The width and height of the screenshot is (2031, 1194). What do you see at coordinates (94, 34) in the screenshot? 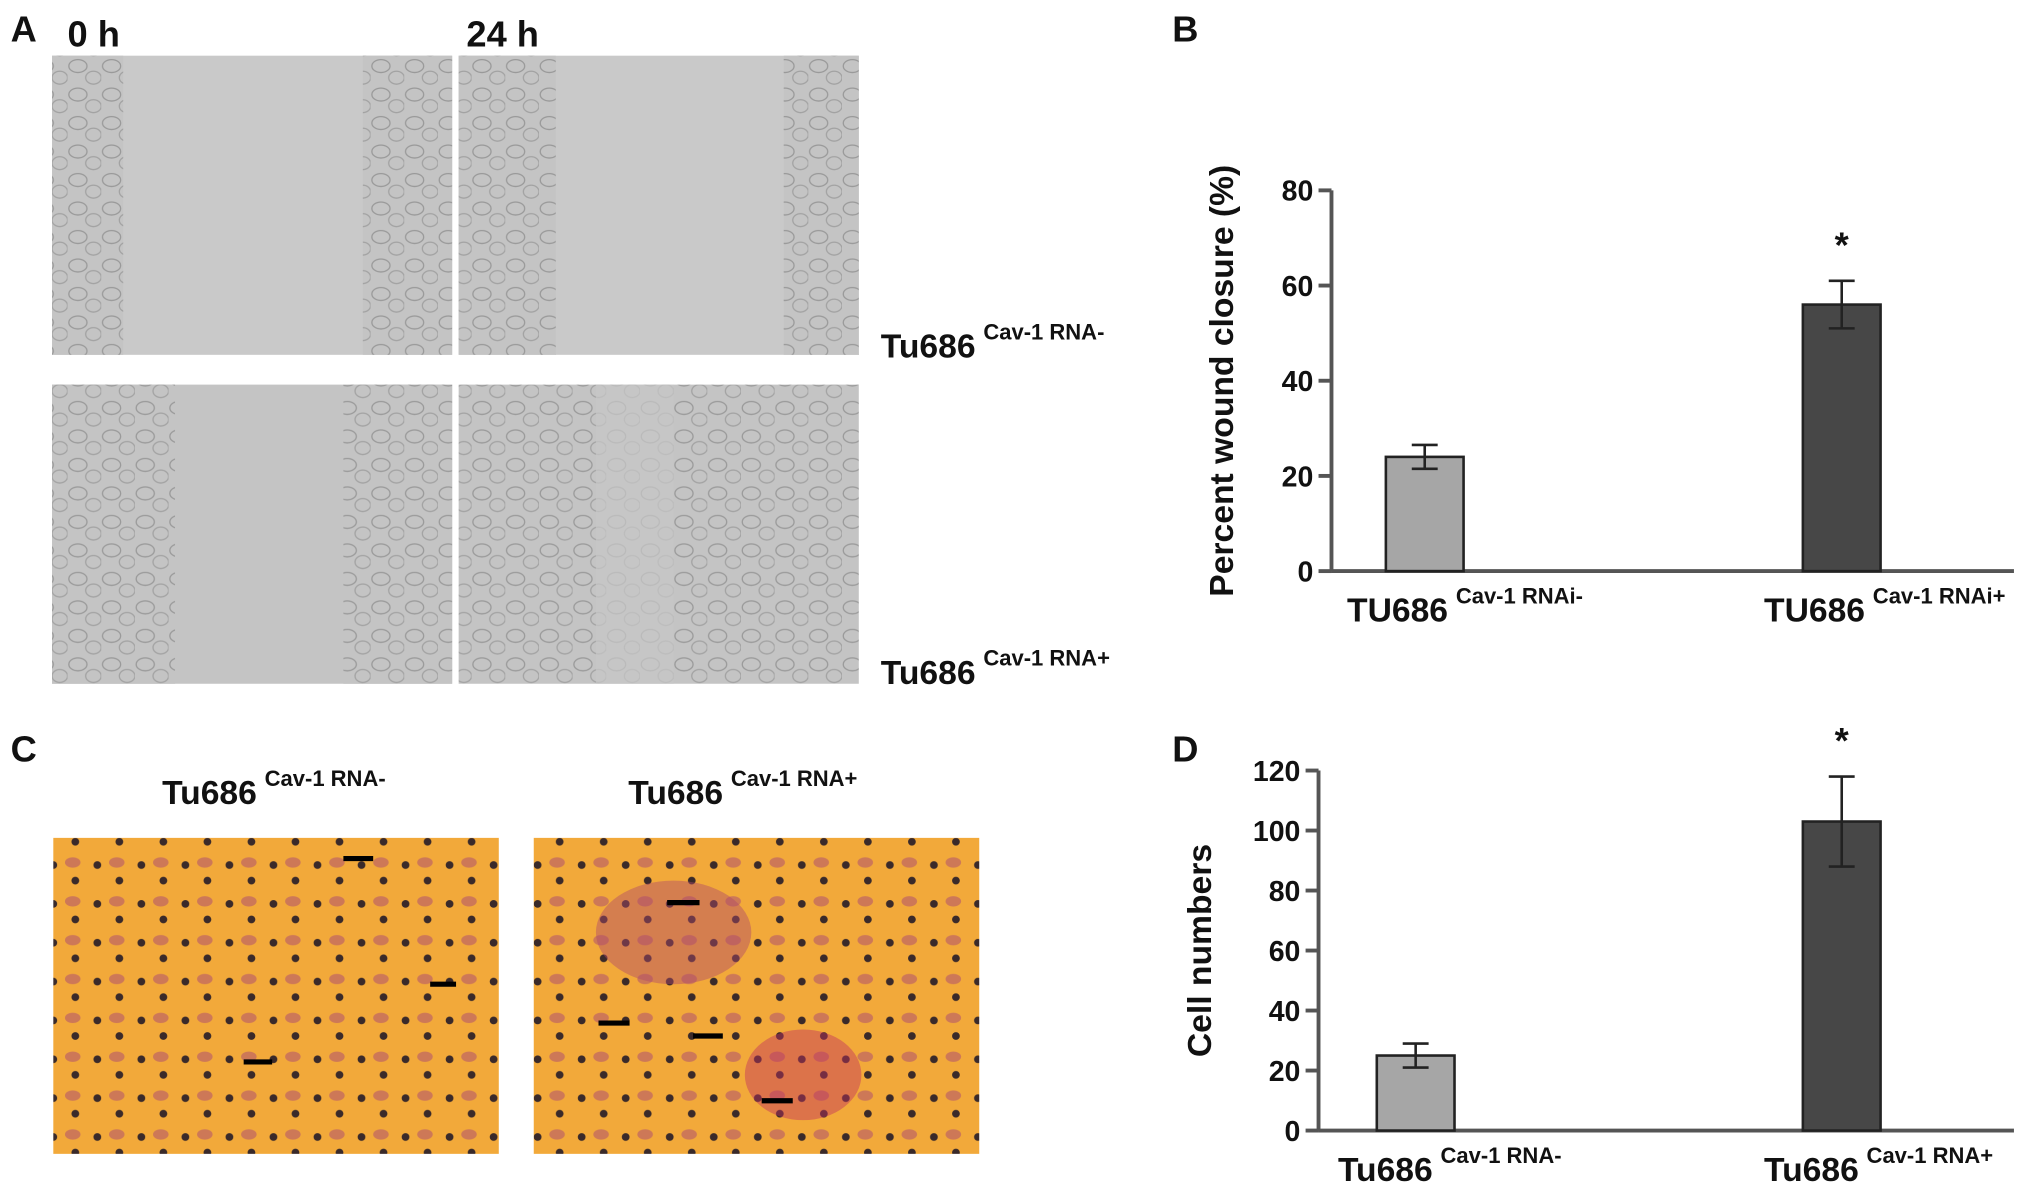
I see `time-label: 0 h` at bounding box center [94, 34].